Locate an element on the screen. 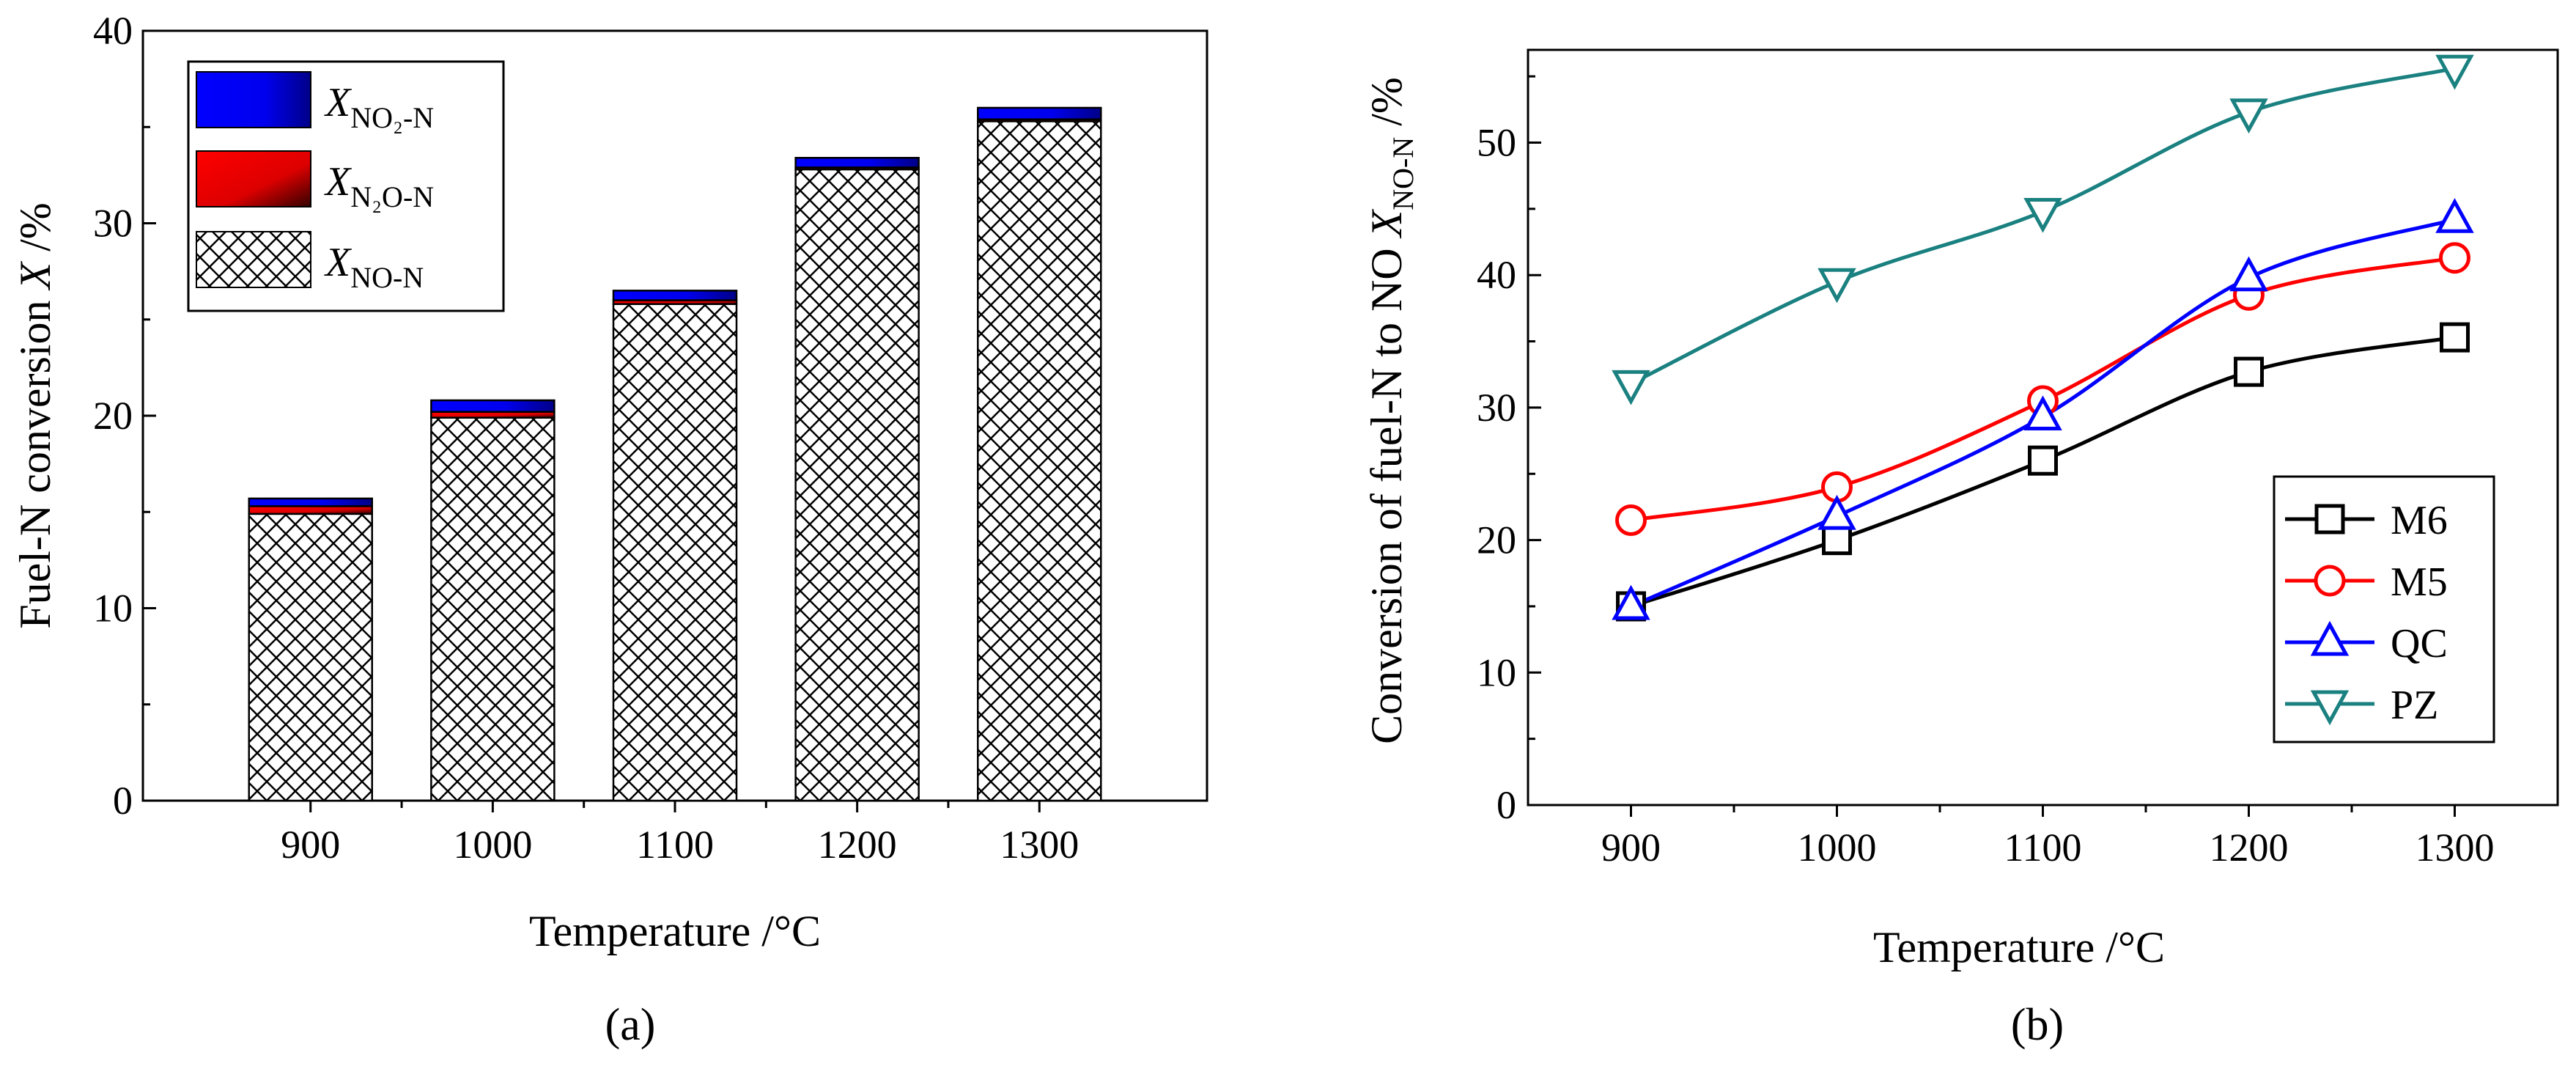 The image size is (2576, 1069). legend-a: XNO₂-N XN₂O-N XNO-N is located at coordinates (346, 186).